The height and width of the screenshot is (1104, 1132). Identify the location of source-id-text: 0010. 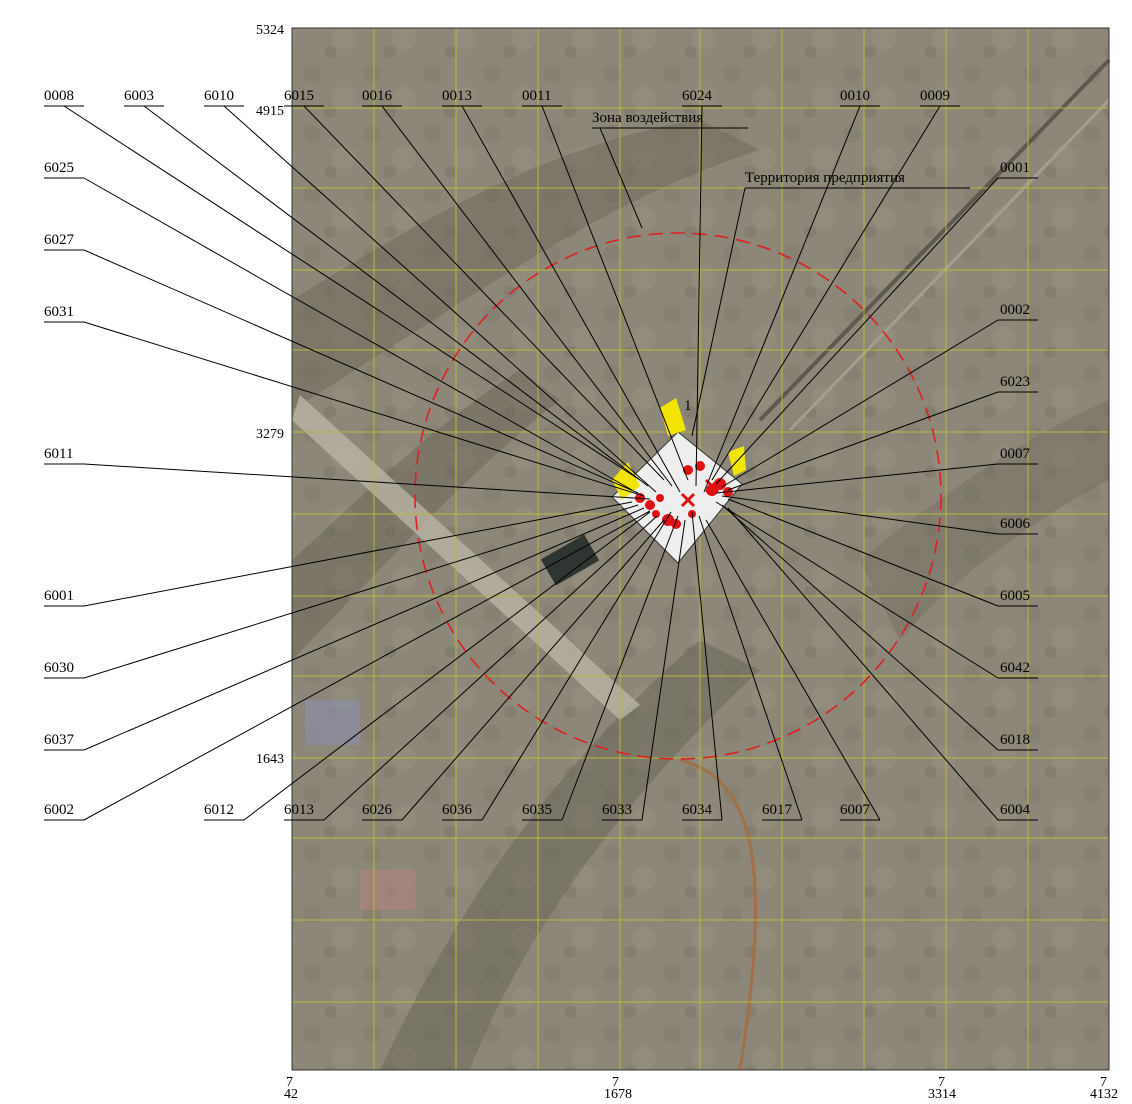
(855, 96).